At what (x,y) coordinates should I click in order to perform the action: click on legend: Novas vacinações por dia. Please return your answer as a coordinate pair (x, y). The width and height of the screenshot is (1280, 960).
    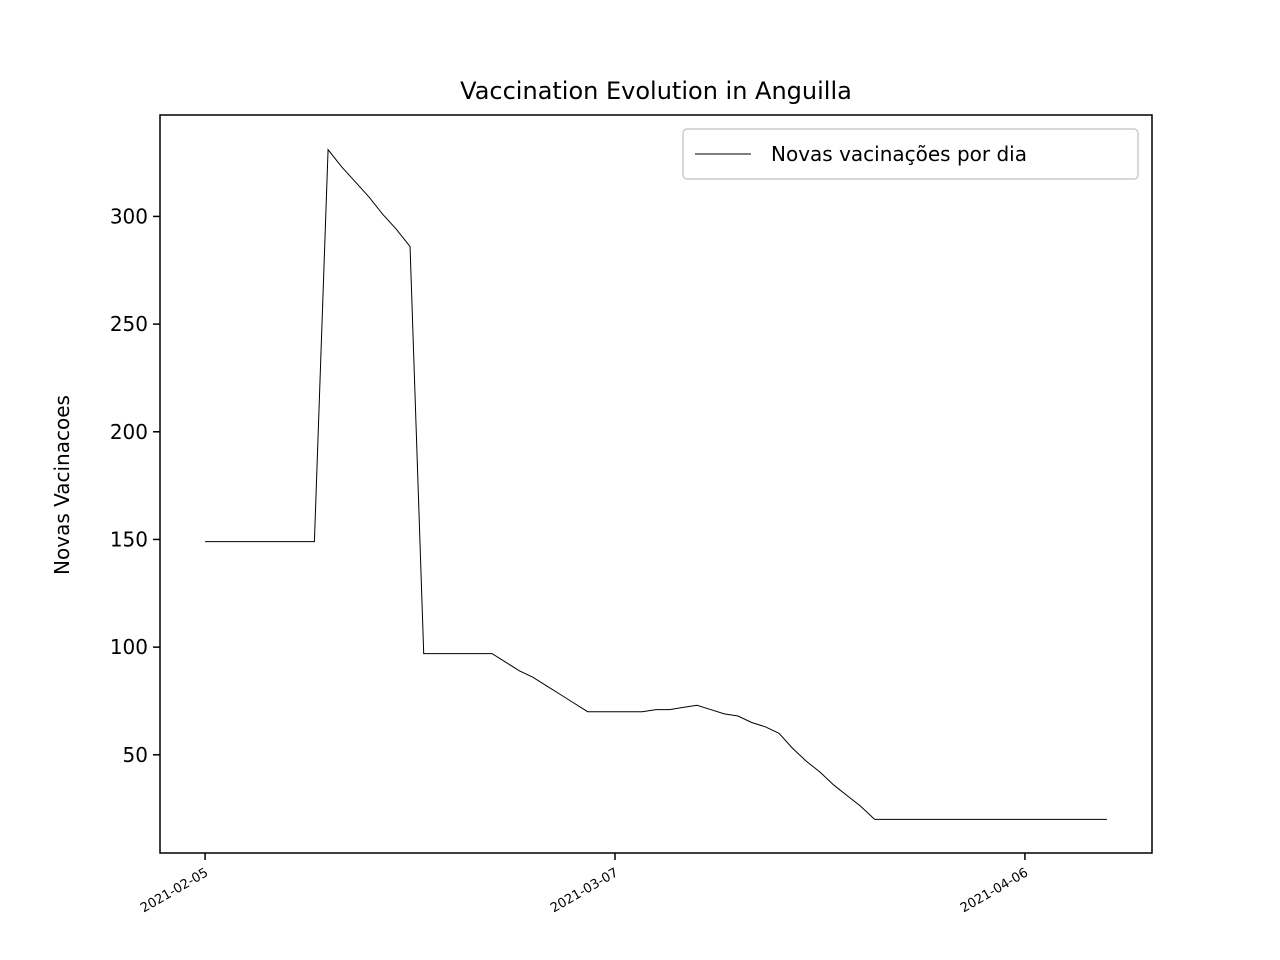
    Looking at the image, I should click on (910, 154).